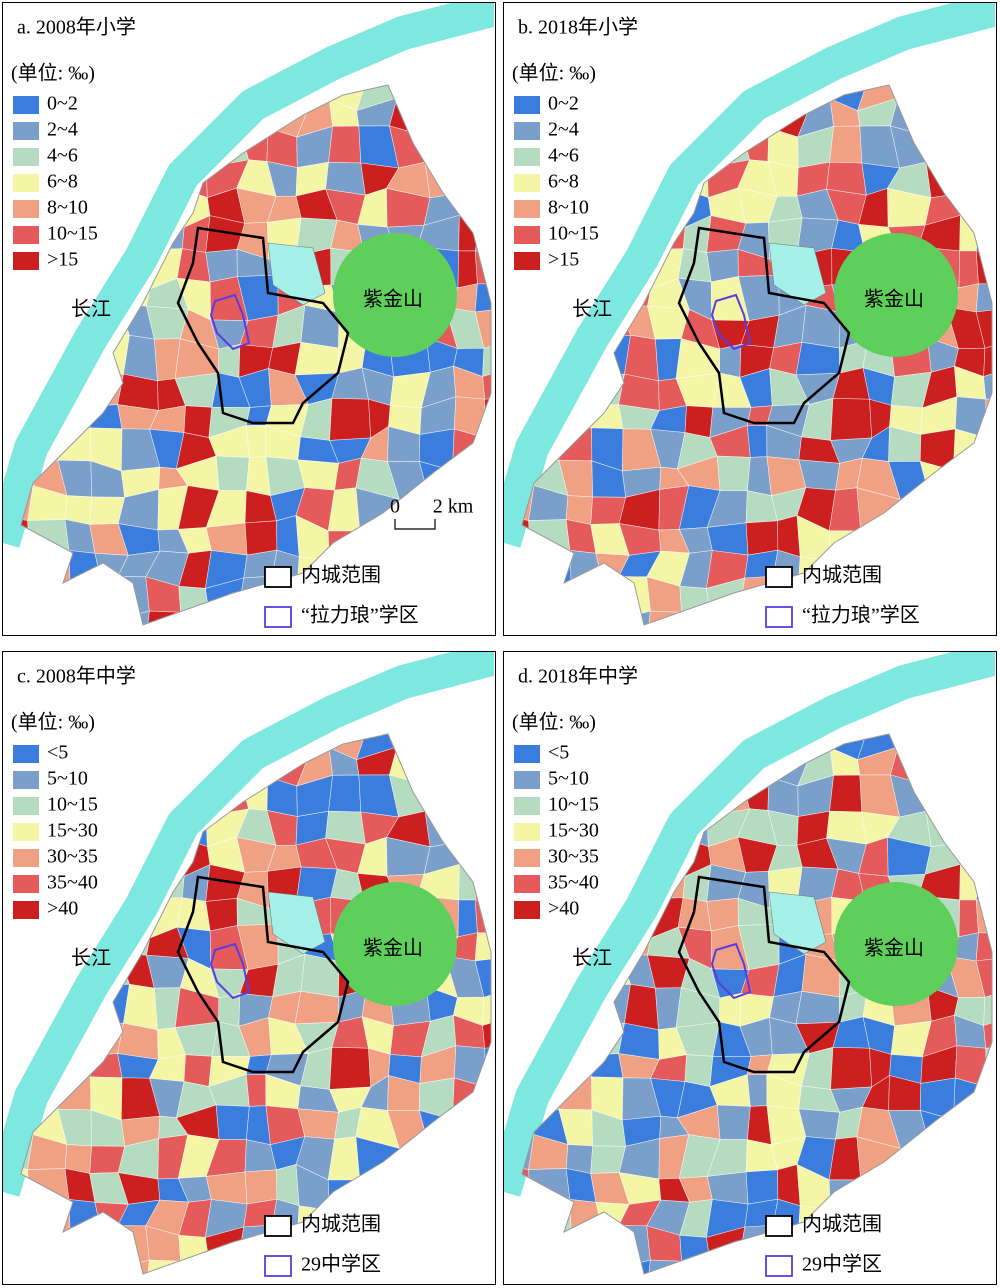  Describe the element at coordinates (62, 182) in the screenshot. I see `legend-label: 6~8` at that location.